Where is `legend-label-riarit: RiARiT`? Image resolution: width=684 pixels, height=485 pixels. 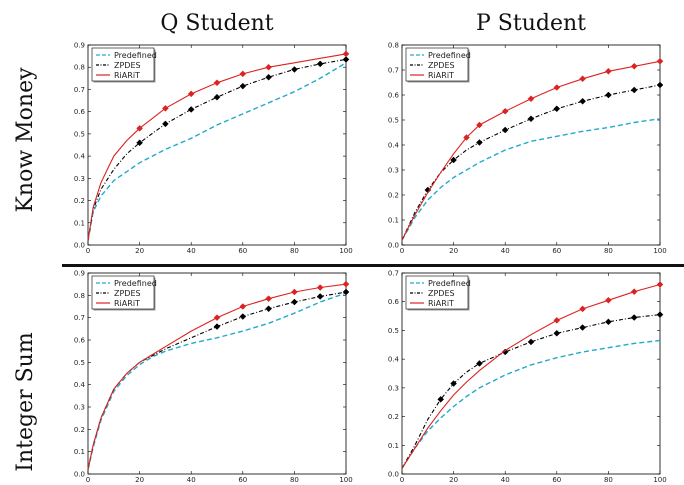
legend-label-riarit: RiARiT is located at coordinates (441, 75).